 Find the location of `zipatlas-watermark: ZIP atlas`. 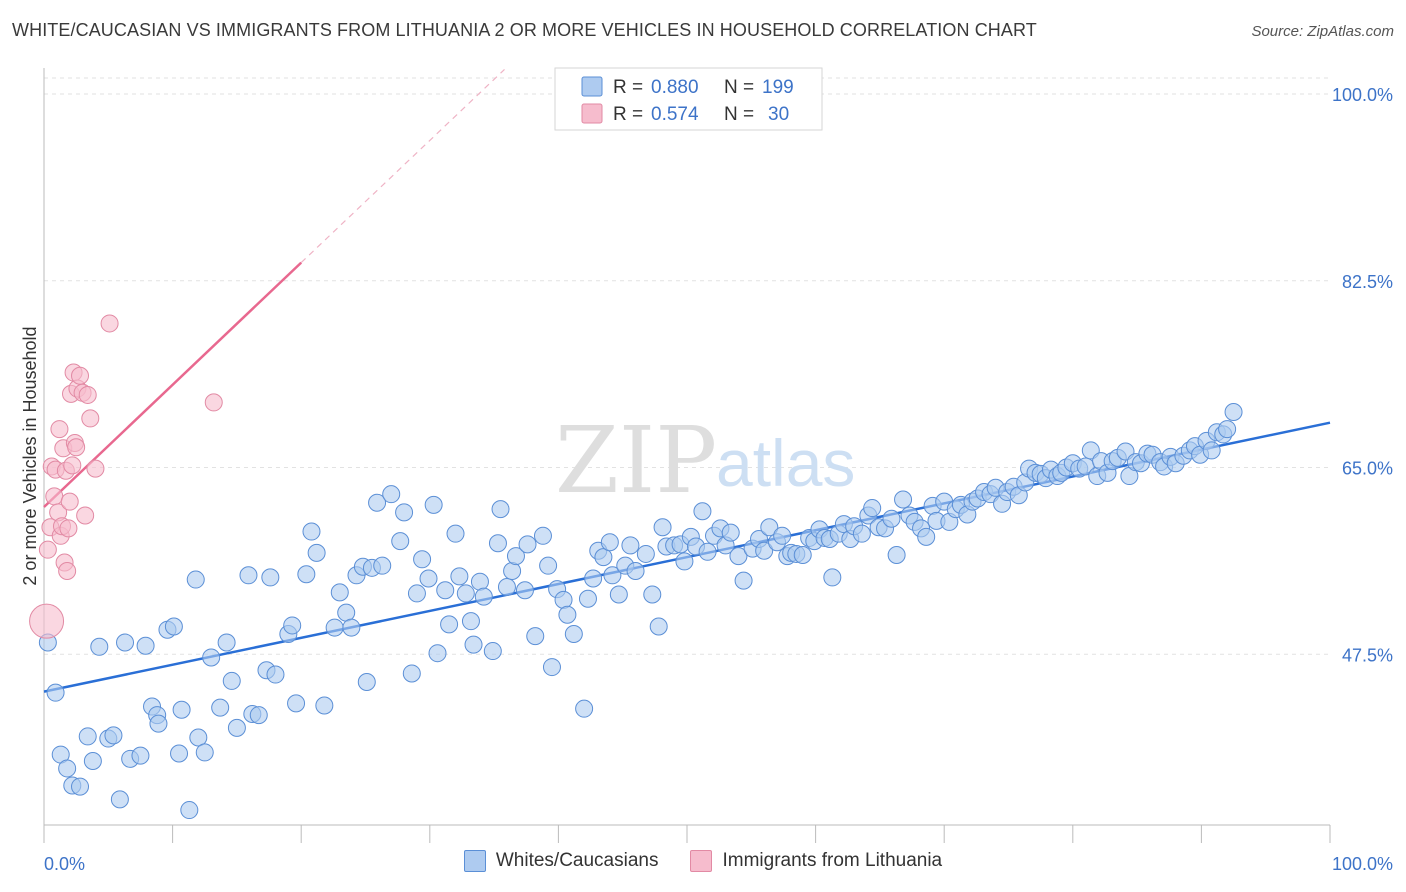

zipatlas-watermark: ZIP atlas is located at coordinates (705, 460).